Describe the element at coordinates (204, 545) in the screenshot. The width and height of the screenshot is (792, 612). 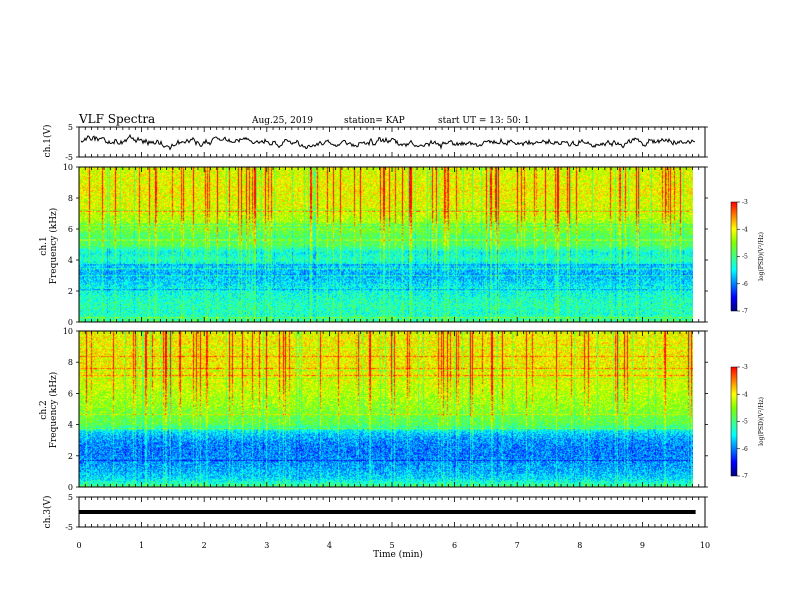
I see `x-tick-label: 2` at that location.